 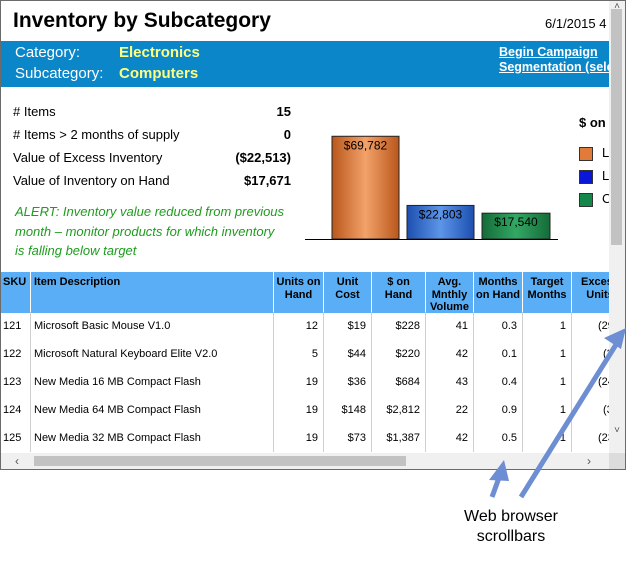 I want to click on report-header: Inventory by Subcategory 6/1/2015 4, so click(x=305, y=21).